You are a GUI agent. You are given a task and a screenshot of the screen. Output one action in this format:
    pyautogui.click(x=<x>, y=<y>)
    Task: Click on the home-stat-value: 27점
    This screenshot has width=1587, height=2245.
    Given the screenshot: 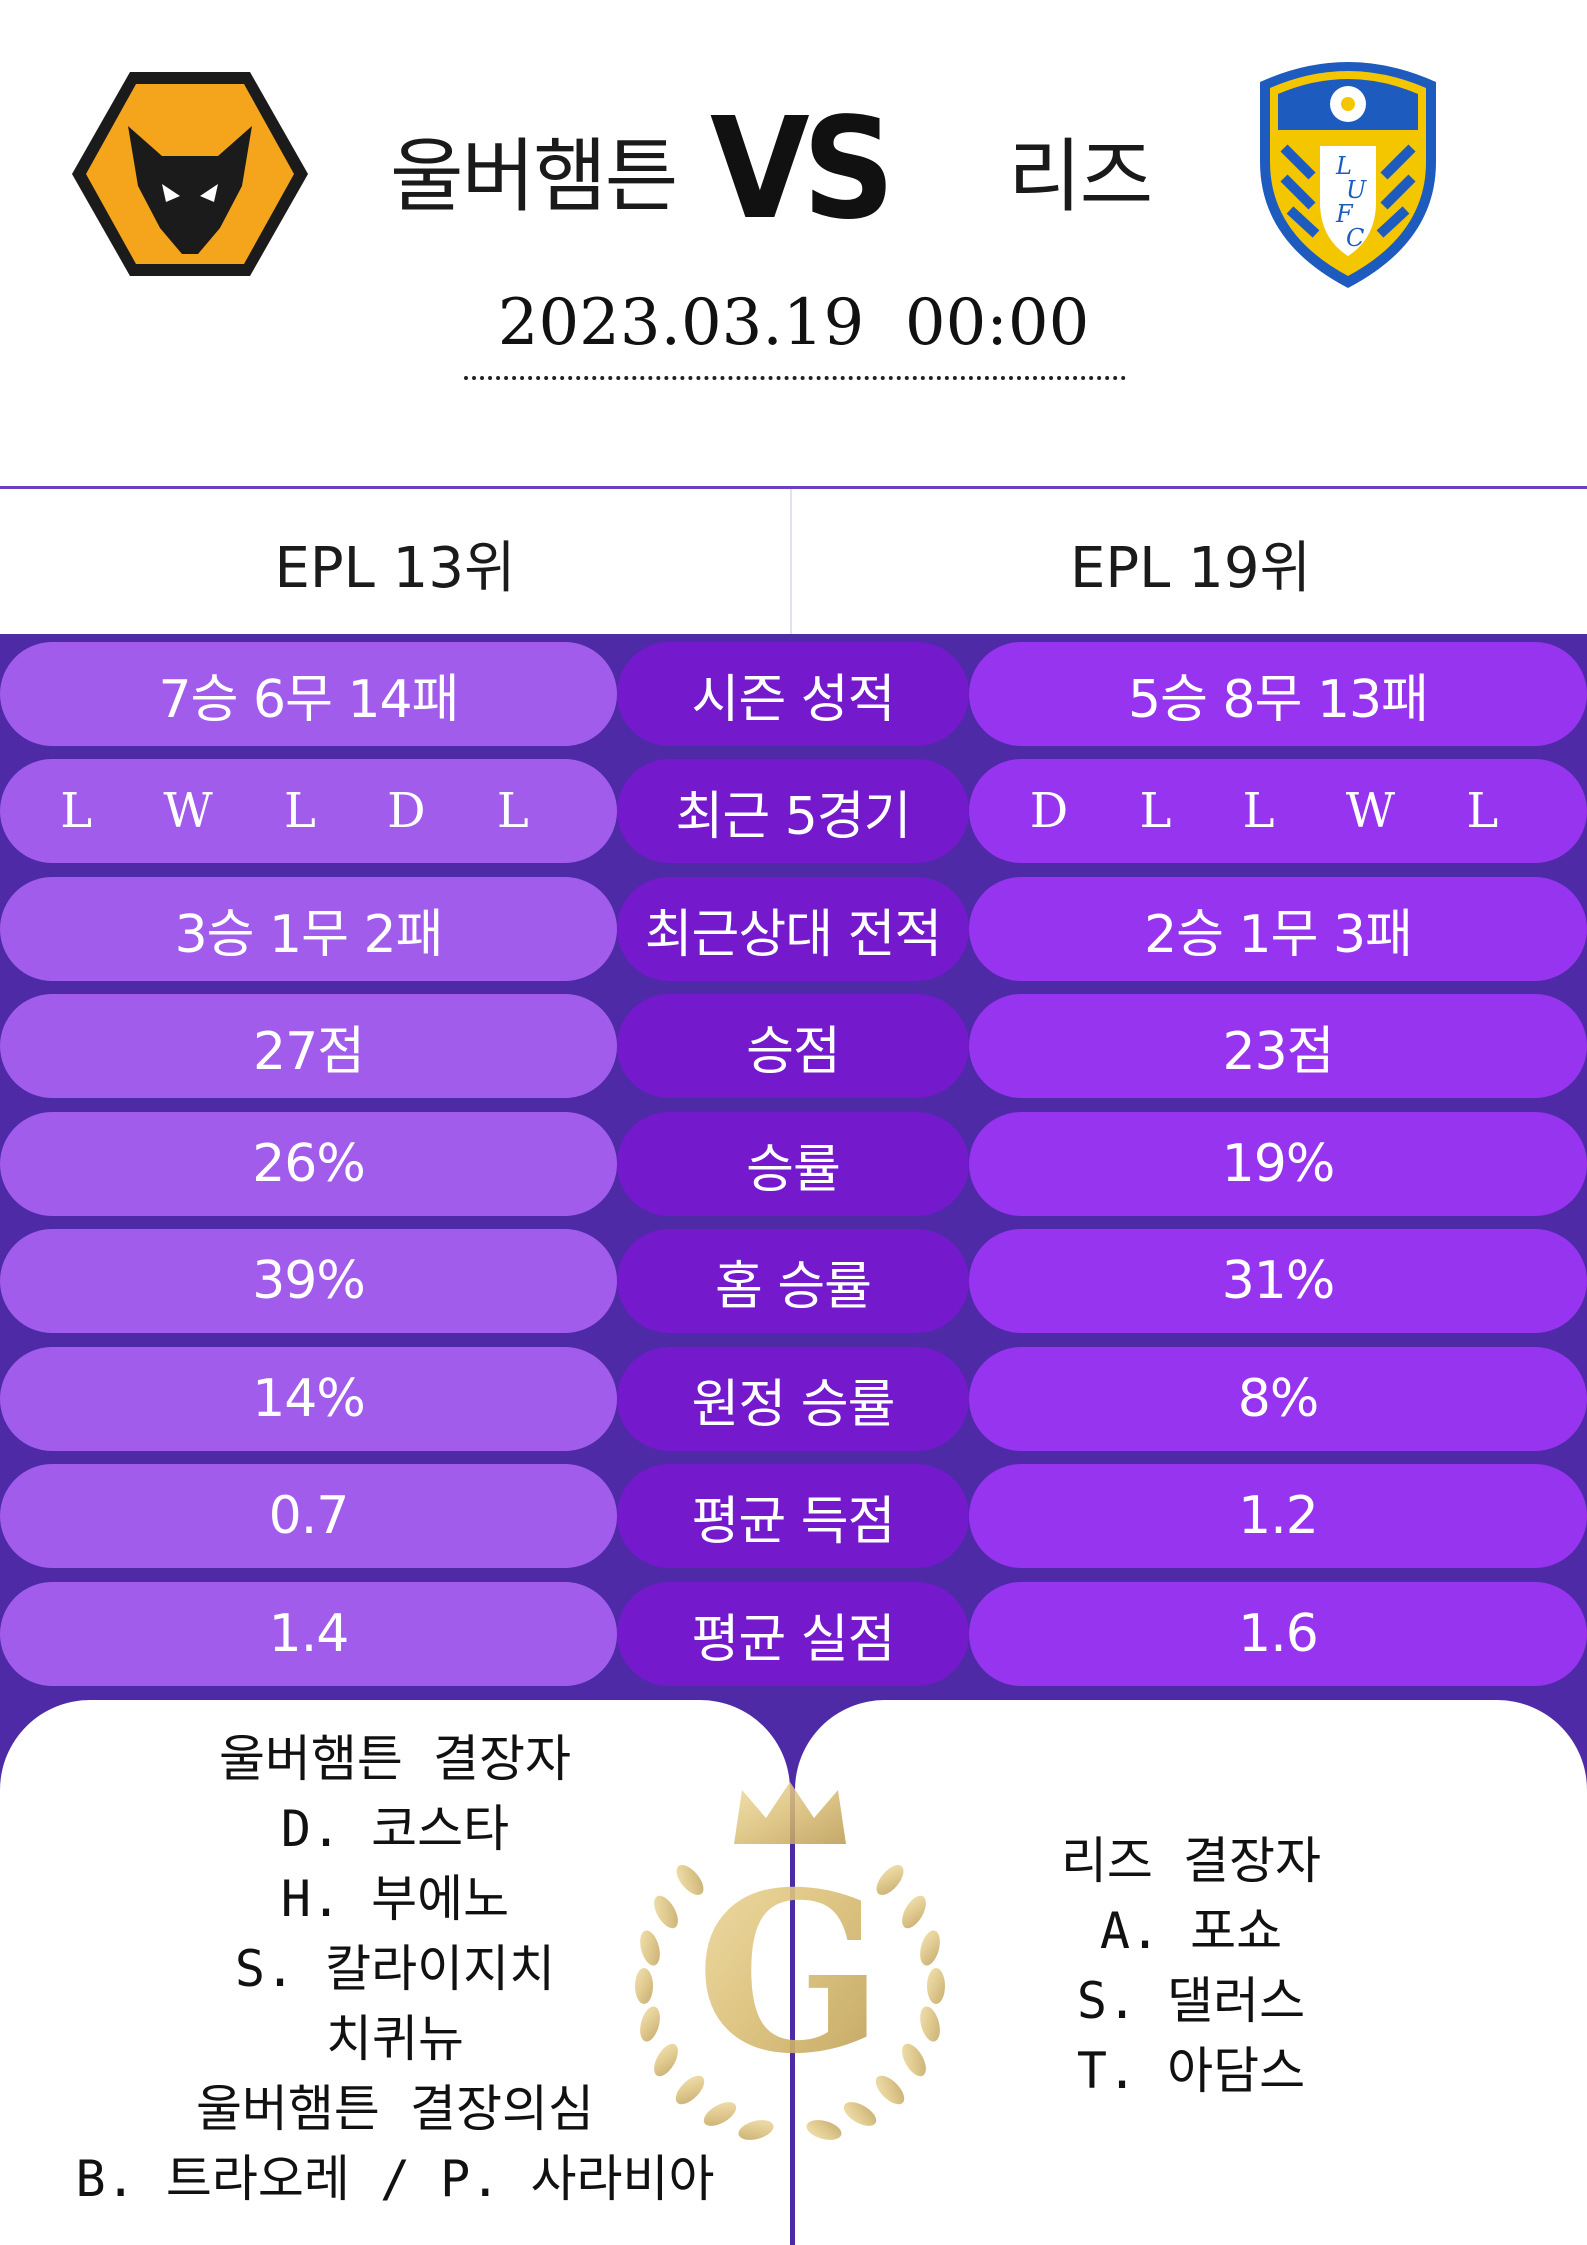 What is the action you would take?
    pyautogui.click(x=308, y=1046)
    